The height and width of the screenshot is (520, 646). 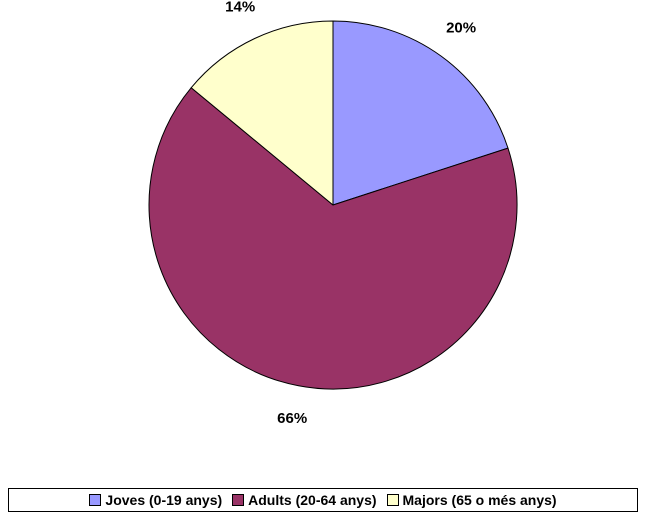 What do you see at coordinates (262, 113) in the screenshot?
I see `pie-slice-majors` at bounding box center [262, 113].